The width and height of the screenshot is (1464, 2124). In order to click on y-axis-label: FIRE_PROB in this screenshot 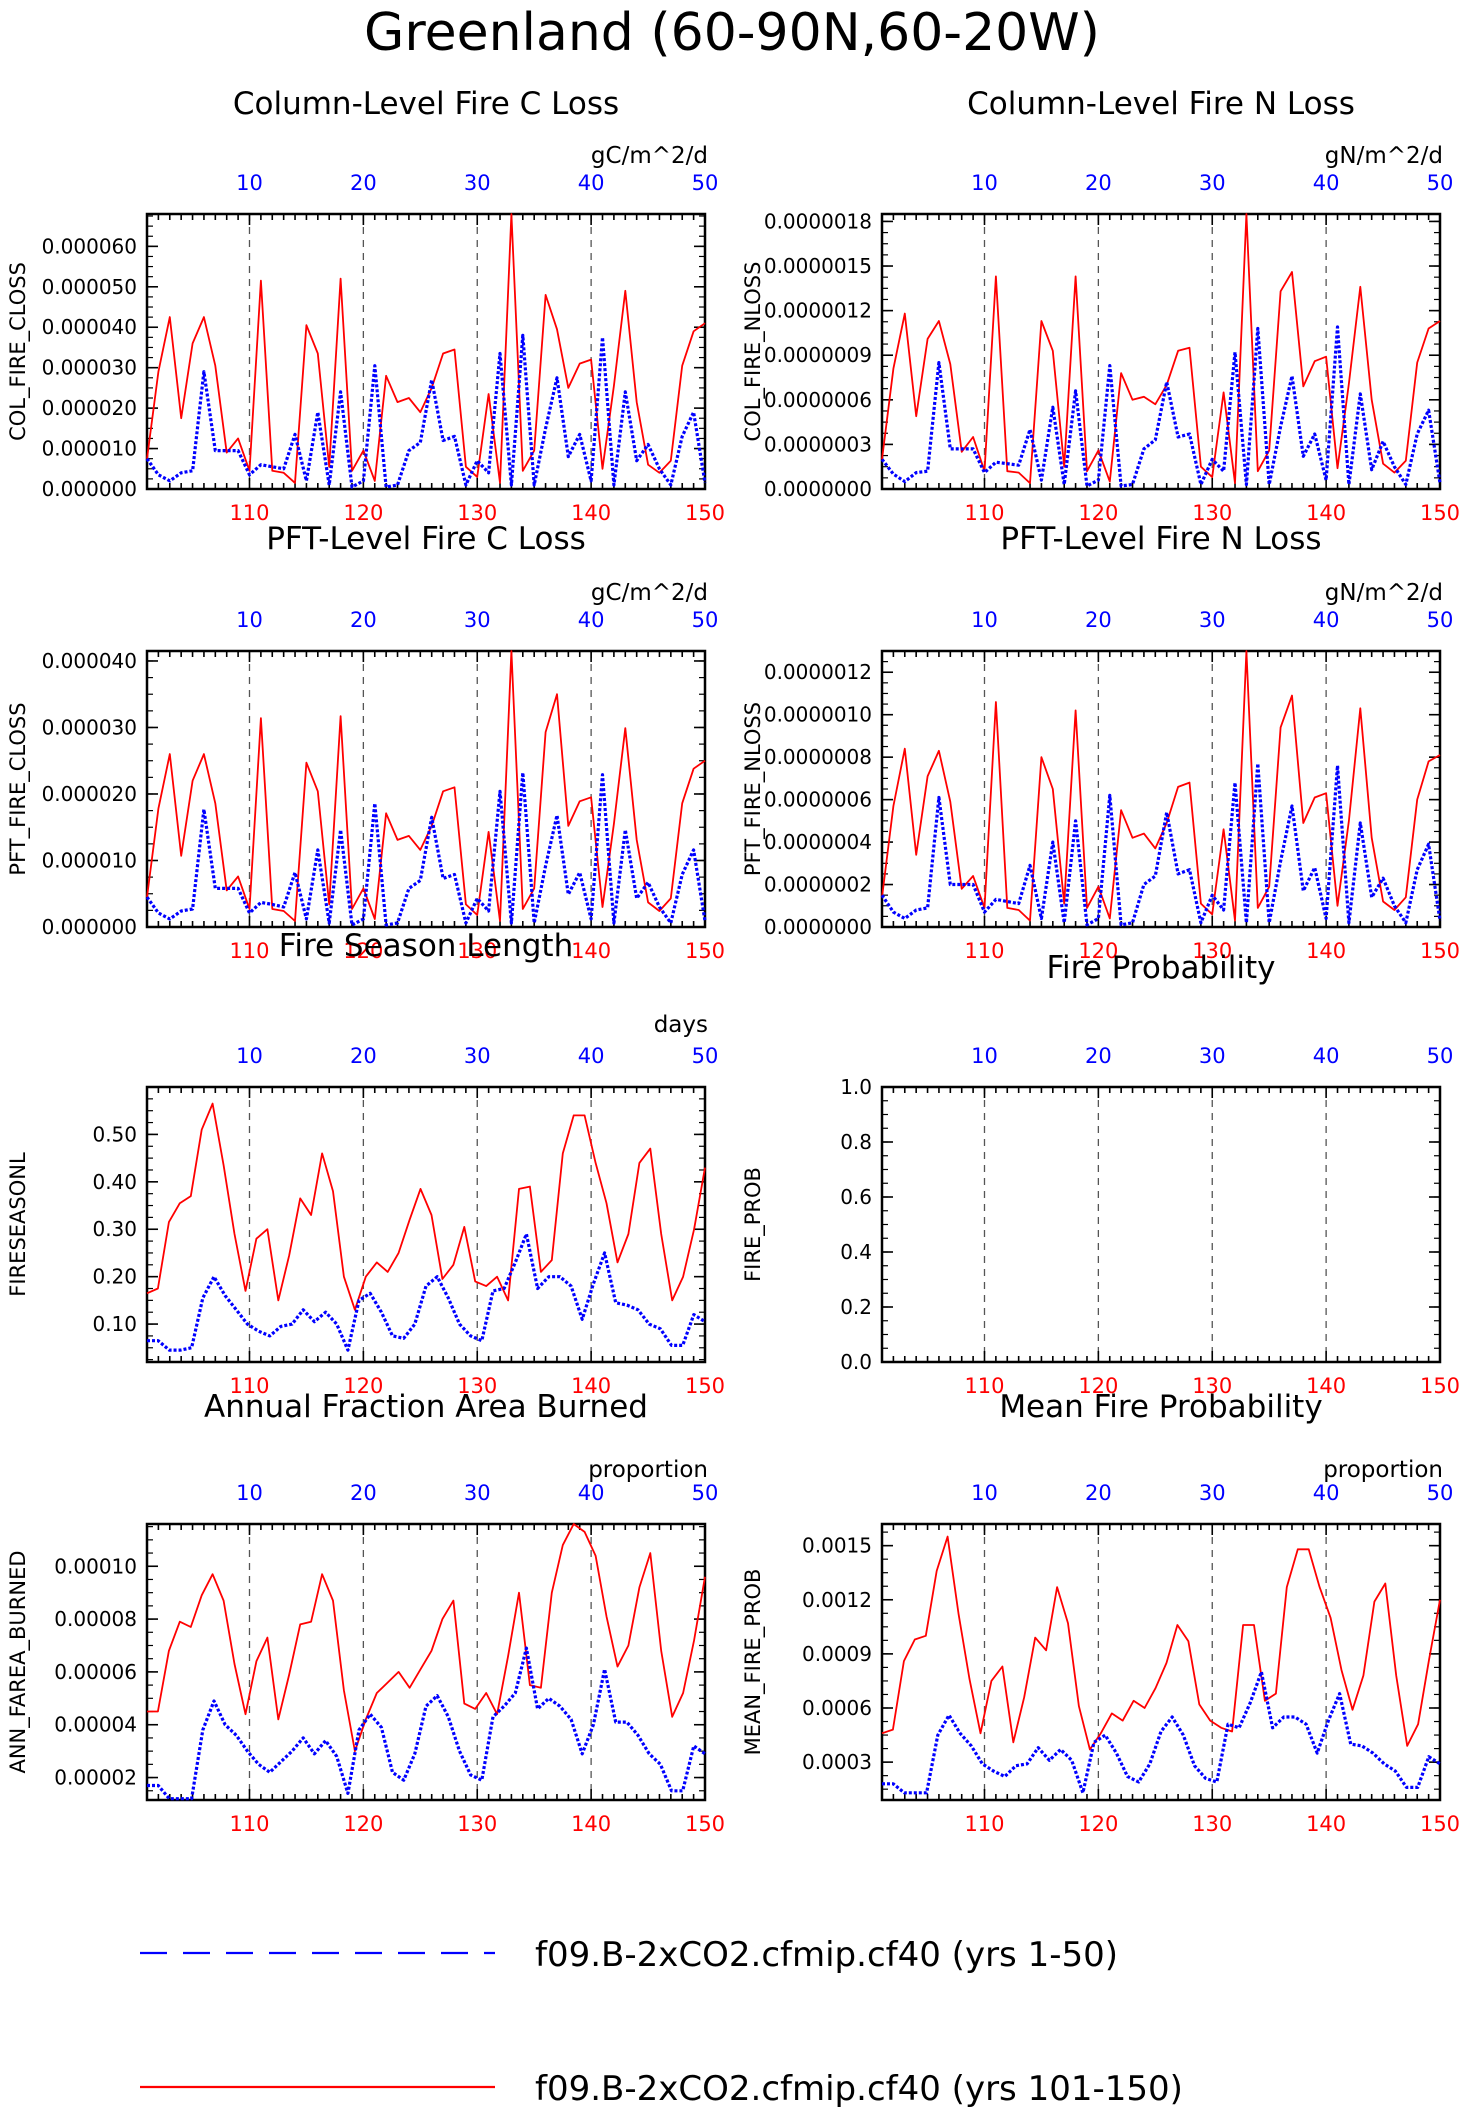, I will do `click(753, 1224)`.